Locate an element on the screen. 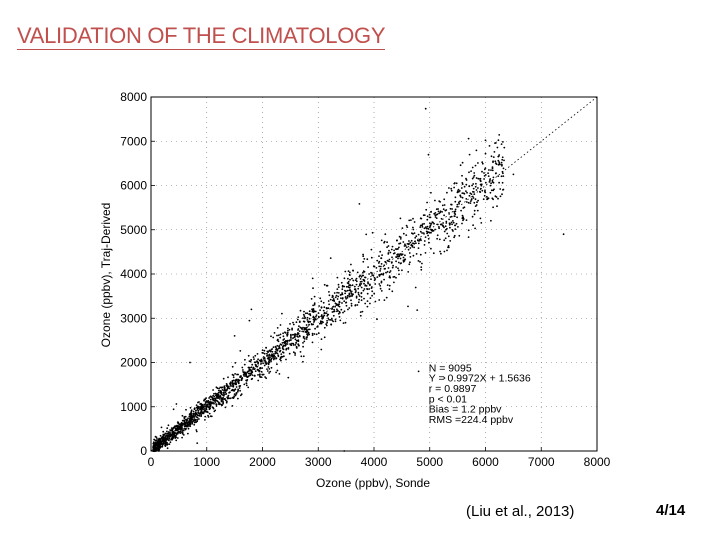 The width and height of the screenshot is (720, 540). slide-title: VALIDATION OF THE CLIMATOLOGY is located at coordinates (201, 36).